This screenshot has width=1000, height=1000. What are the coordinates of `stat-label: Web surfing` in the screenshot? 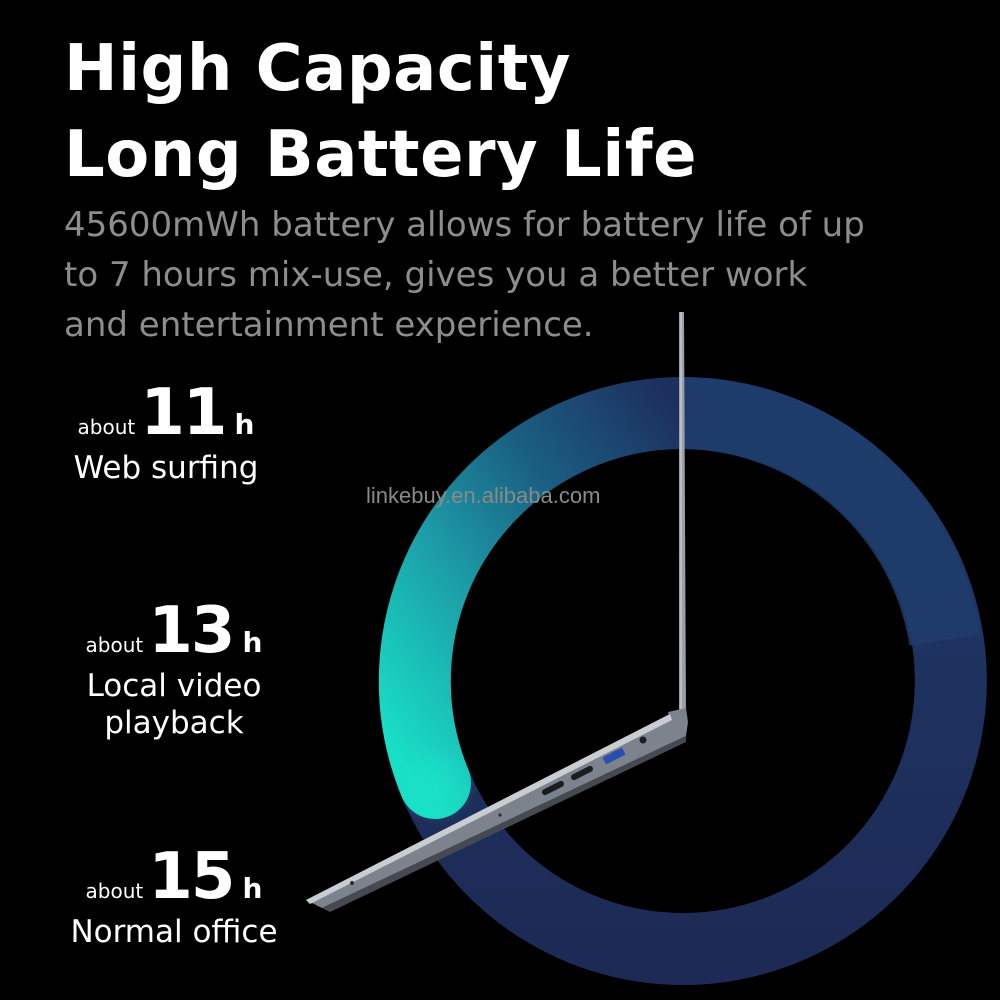 It's located at (166, 468).